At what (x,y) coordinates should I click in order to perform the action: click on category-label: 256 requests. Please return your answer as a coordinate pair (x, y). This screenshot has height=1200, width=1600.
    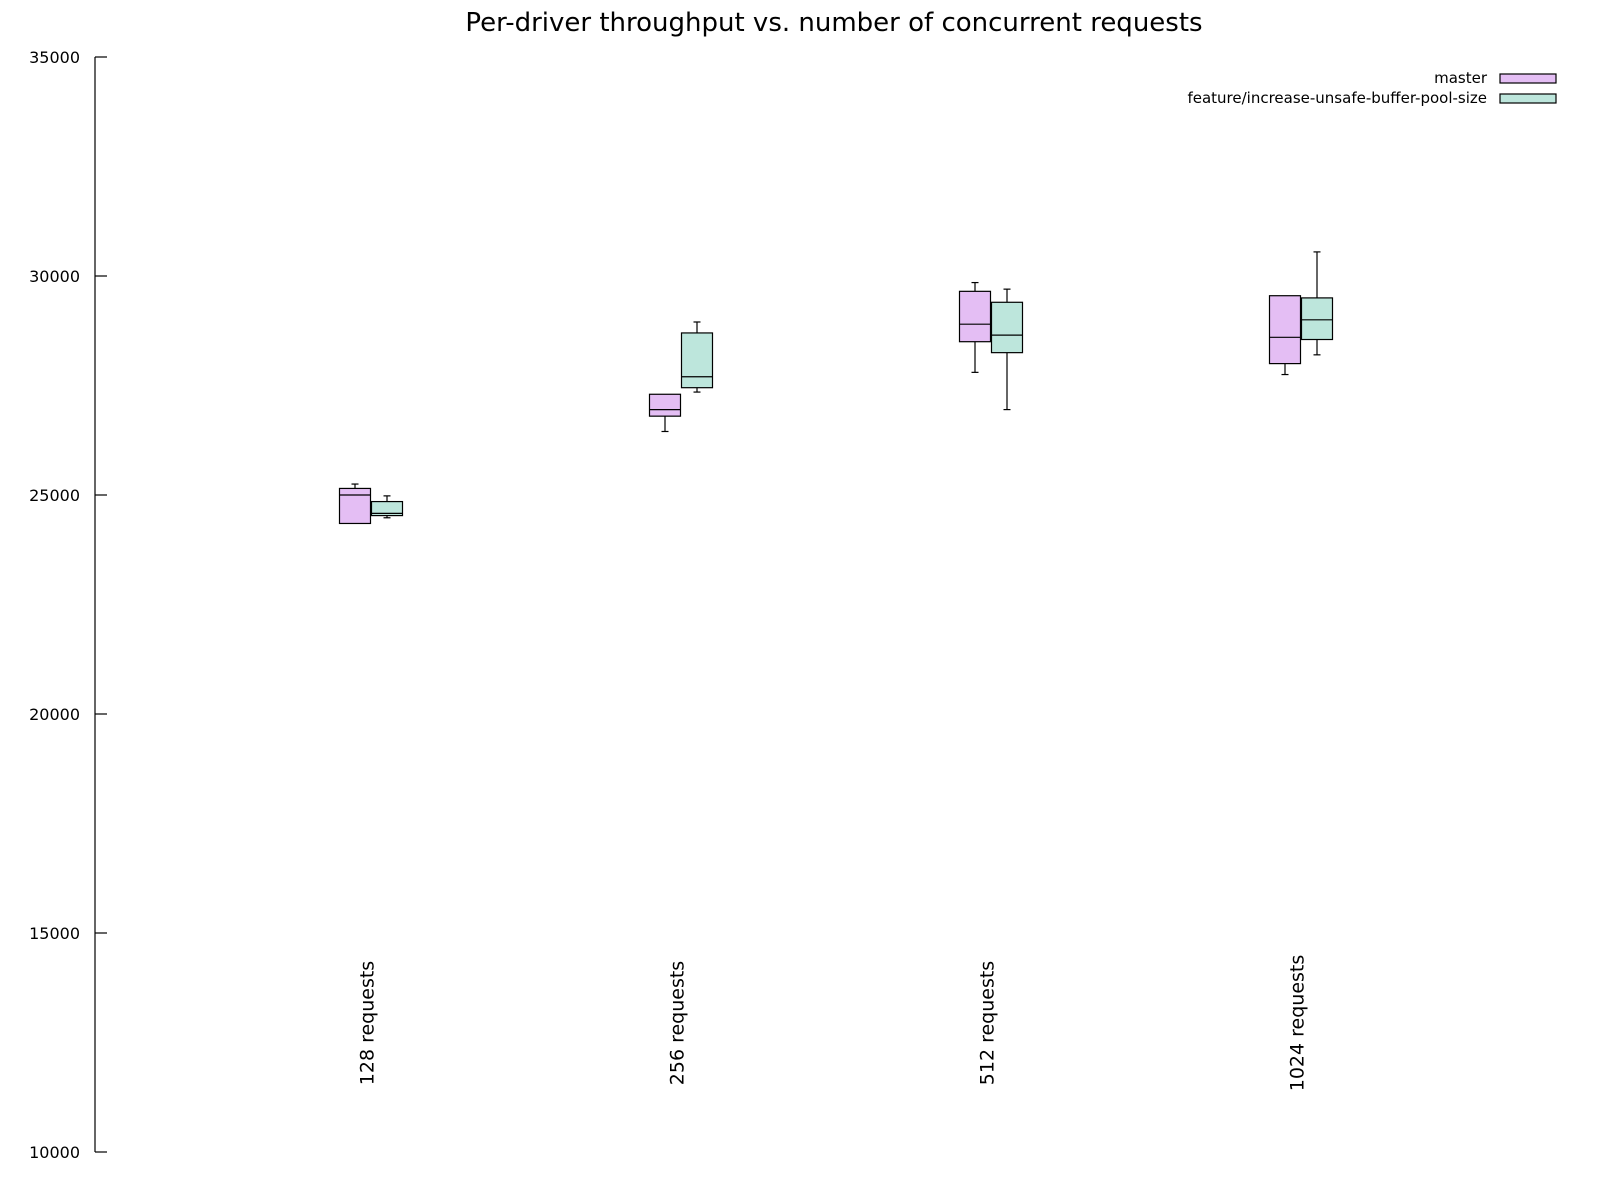
    Looking at the image, I should click on (678, 1023).